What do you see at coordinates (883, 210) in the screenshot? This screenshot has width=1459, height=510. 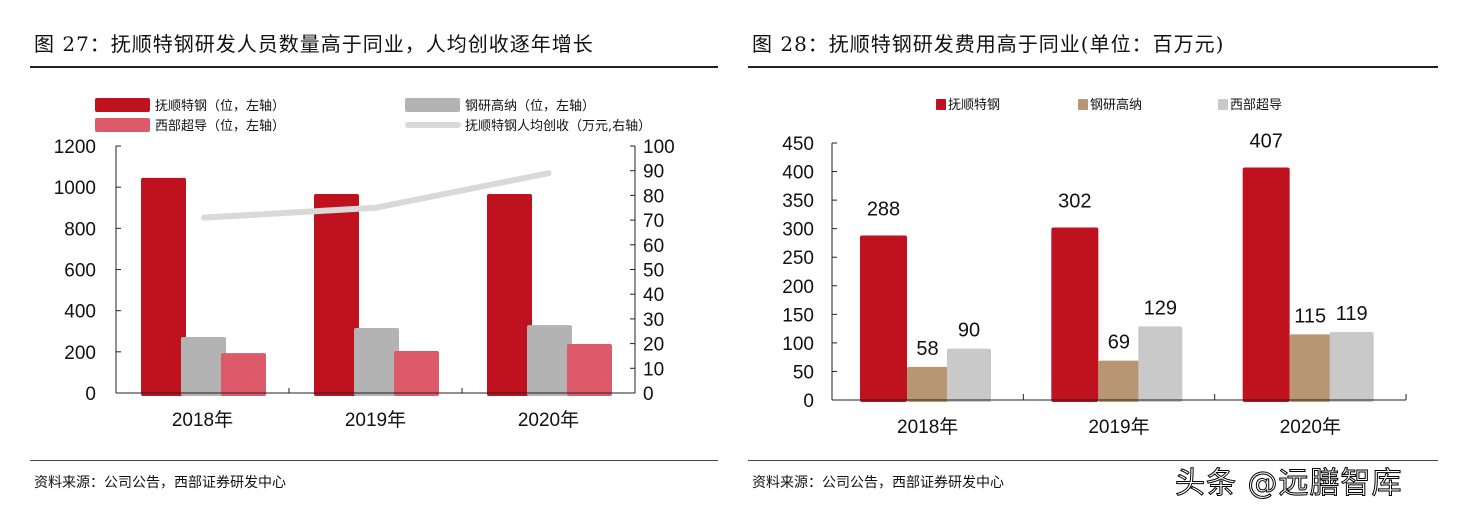 I see `data-label: 288` at bounding box center [883, 210].